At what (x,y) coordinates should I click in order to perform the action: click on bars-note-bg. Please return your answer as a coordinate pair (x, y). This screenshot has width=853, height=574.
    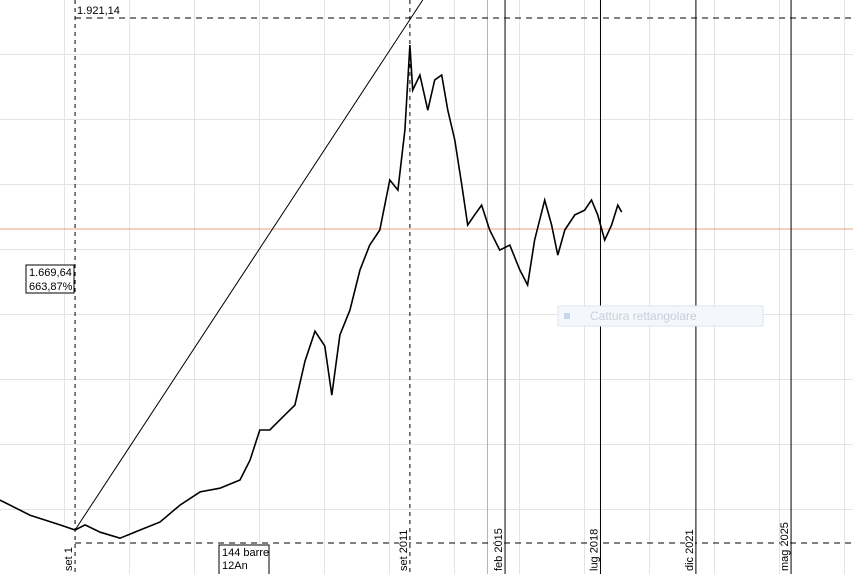
    Looking at the image, I should click on (244, 559).